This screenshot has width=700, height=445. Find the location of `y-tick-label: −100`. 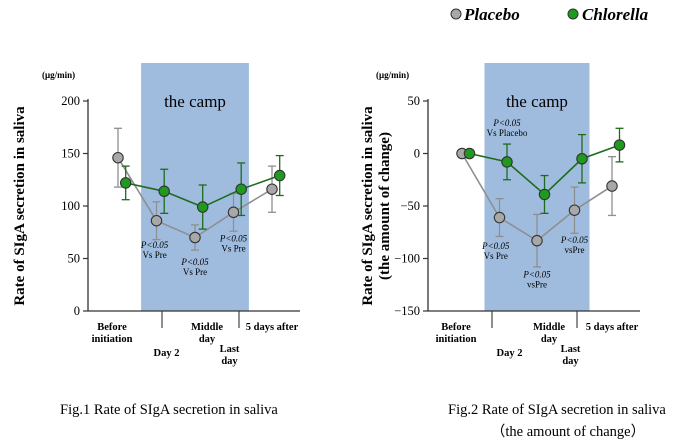

y-tick-label: −100 is located at coordinates (407, 259).